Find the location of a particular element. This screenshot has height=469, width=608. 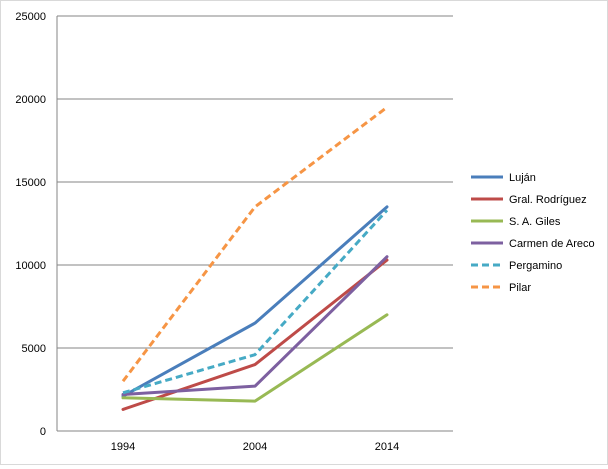

y-tick-label: 25000 is located at coordinates (30, 17).